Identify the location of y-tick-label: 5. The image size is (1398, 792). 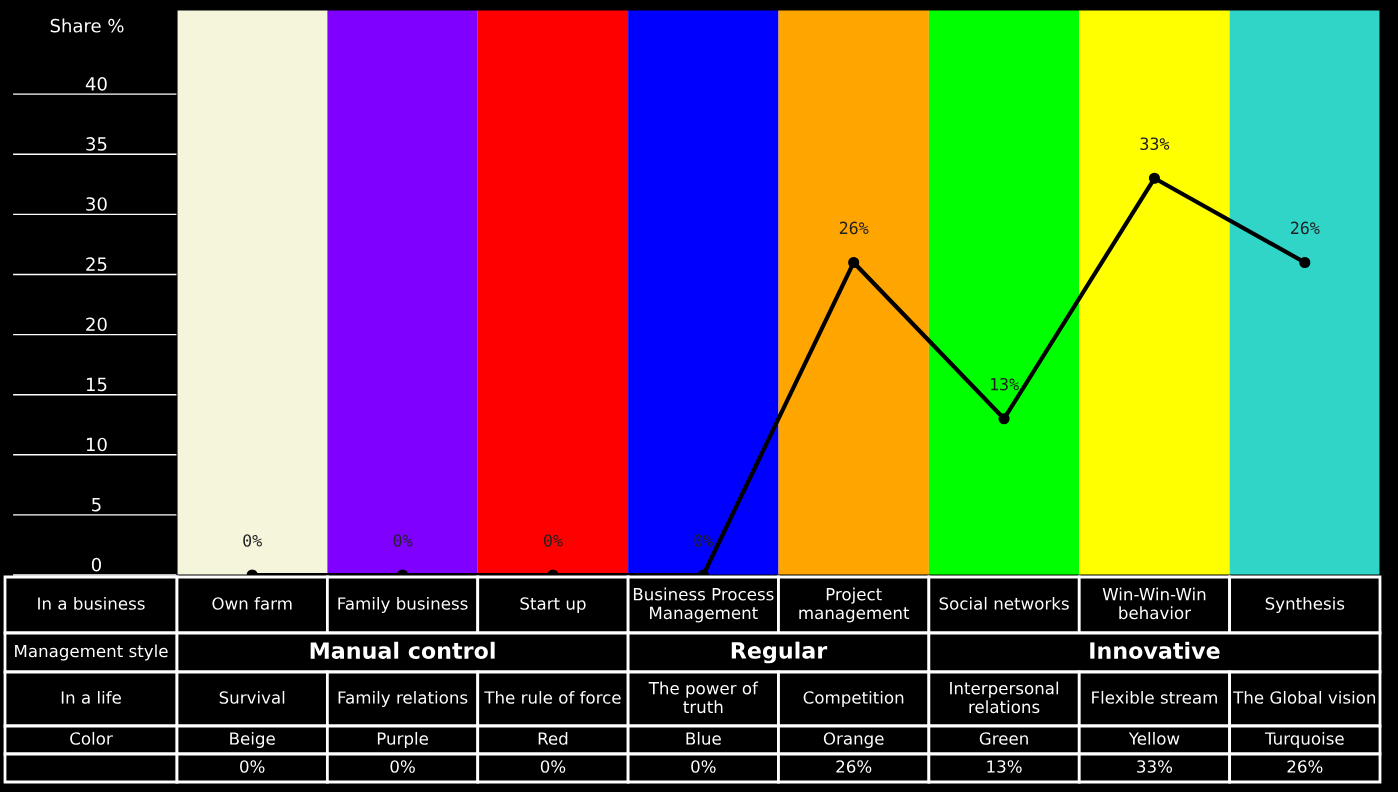
(96, 504).